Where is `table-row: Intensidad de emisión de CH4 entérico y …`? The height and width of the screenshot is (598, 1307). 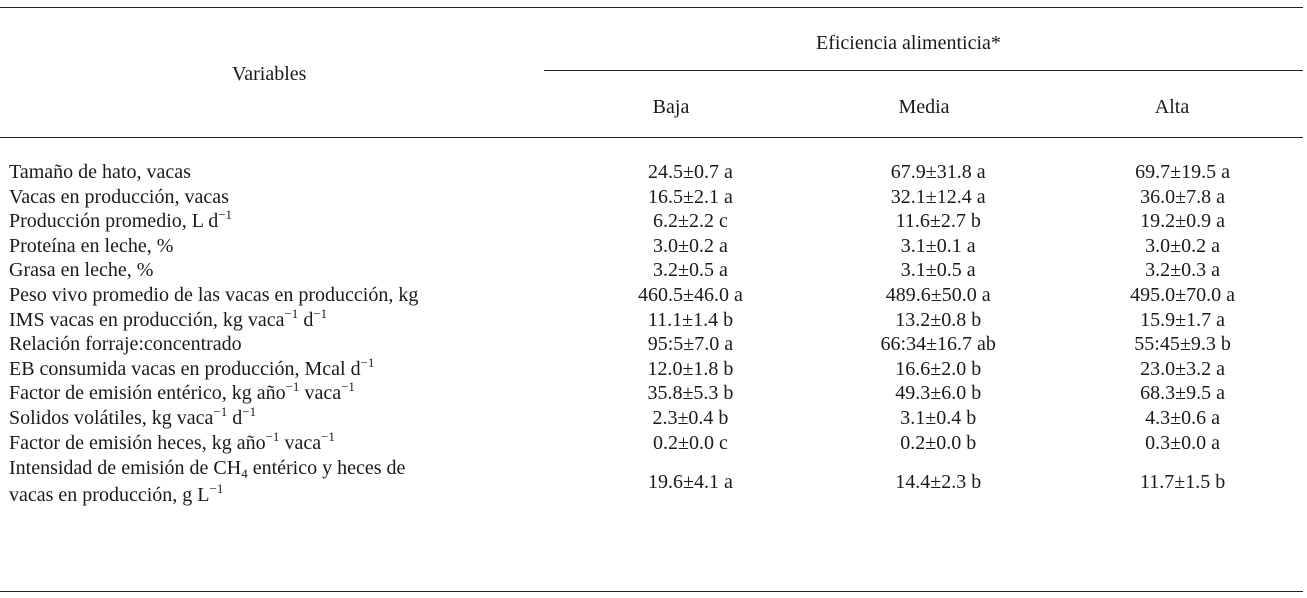
table-row: Intensidad de emisión de CH4 entérico y … is located at coordinates (651, 482).